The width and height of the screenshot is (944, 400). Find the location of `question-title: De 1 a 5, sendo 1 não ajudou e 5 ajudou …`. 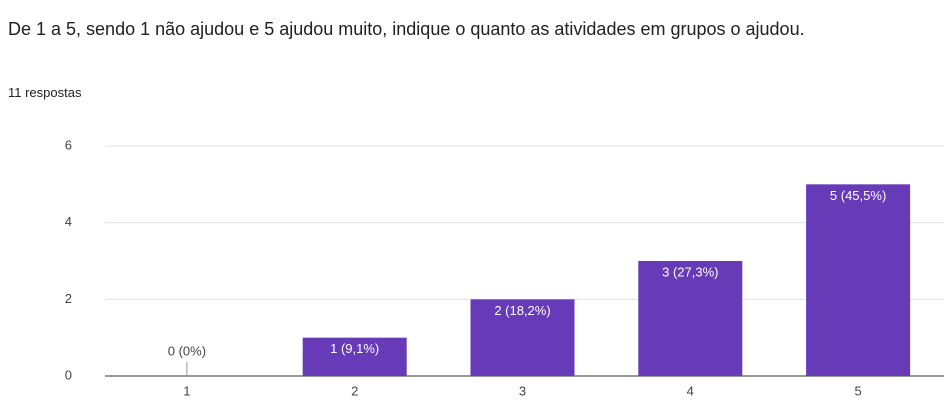

question-title: De 1 a 5, sendo 1 não ajudou e 5 ajudou … is located at coordinates (406, 29).